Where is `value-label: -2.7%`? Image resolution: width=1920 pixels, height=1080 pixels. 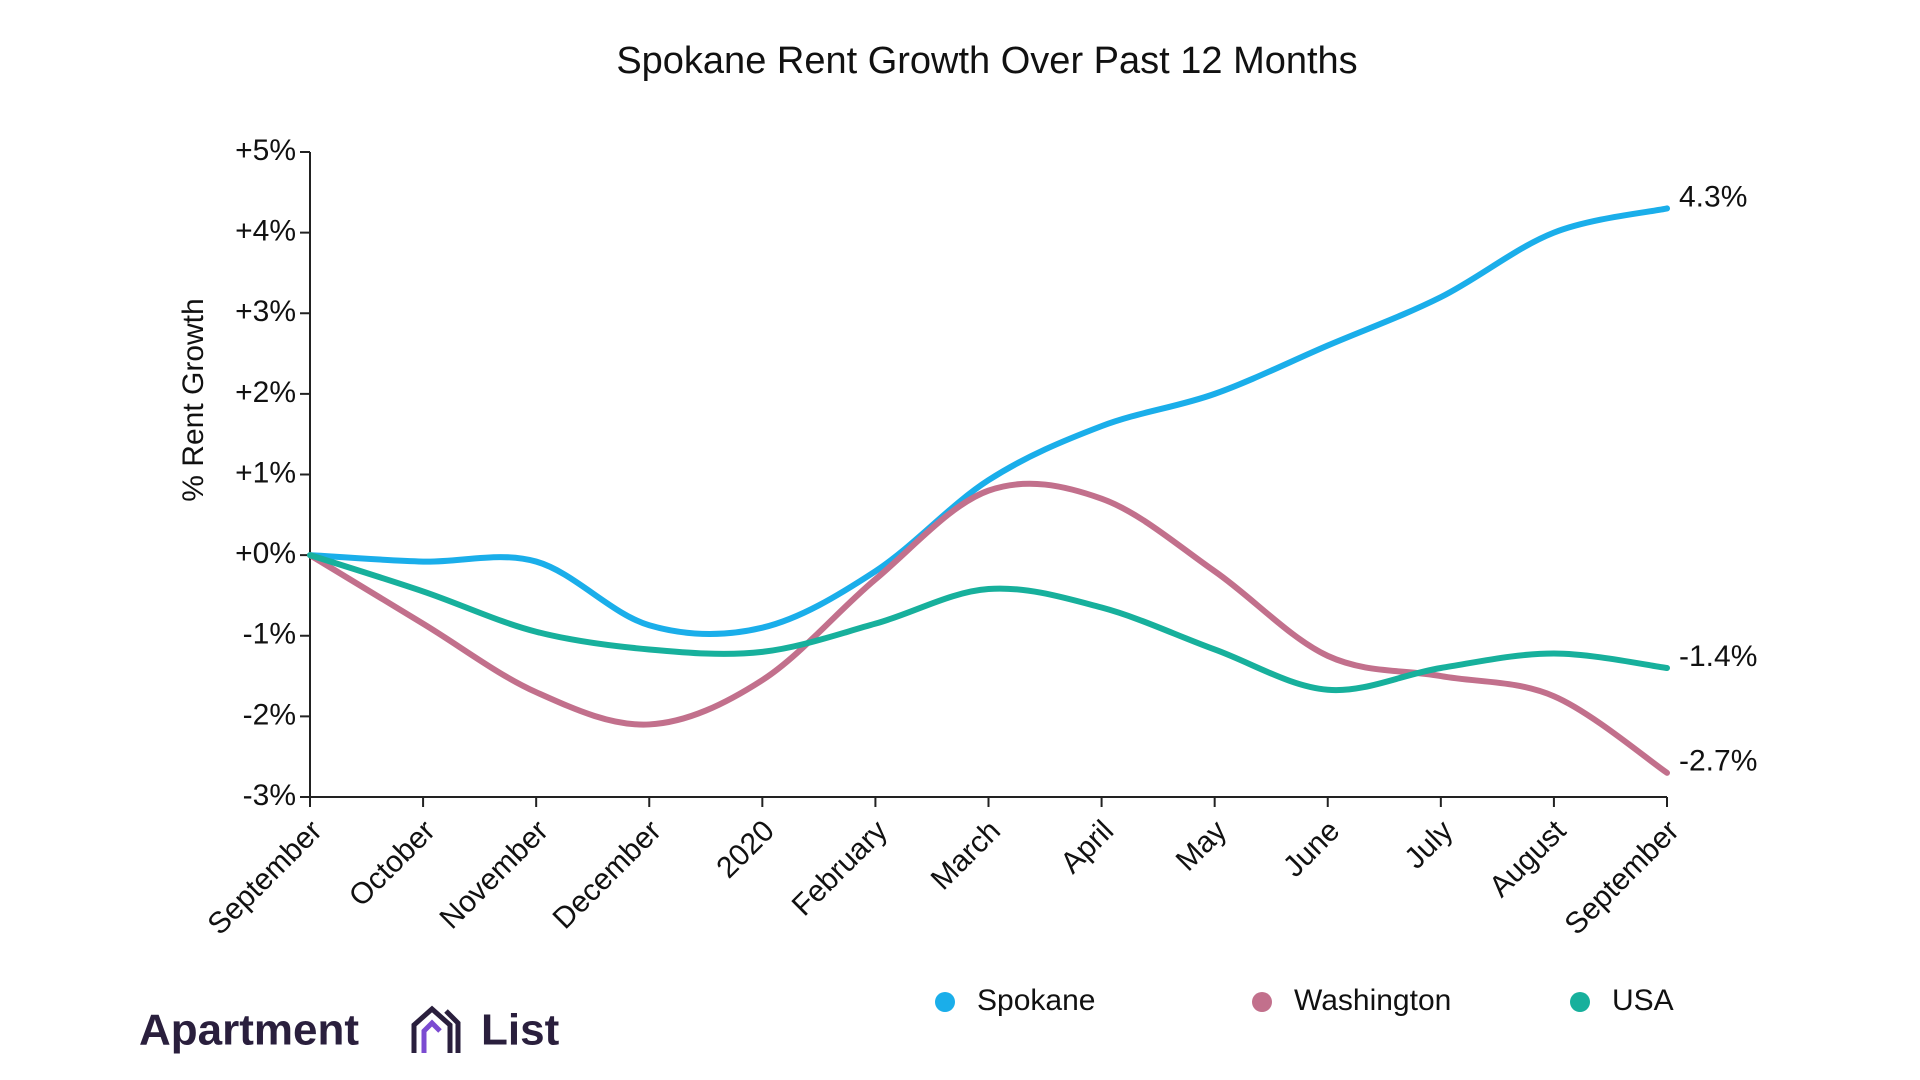
value-label: -2.7% is located at coordinates (1718, 761).